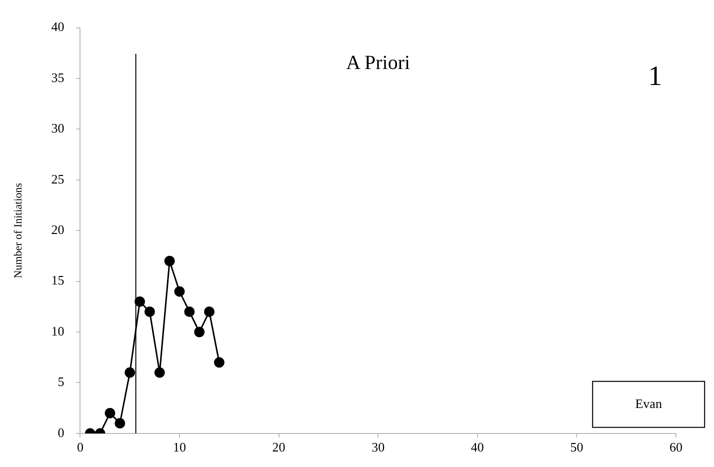  What do you see at coordinates (61, 382) in the screenshot?
I see `y-tick-label: 5` at bounding box center [61, 382].